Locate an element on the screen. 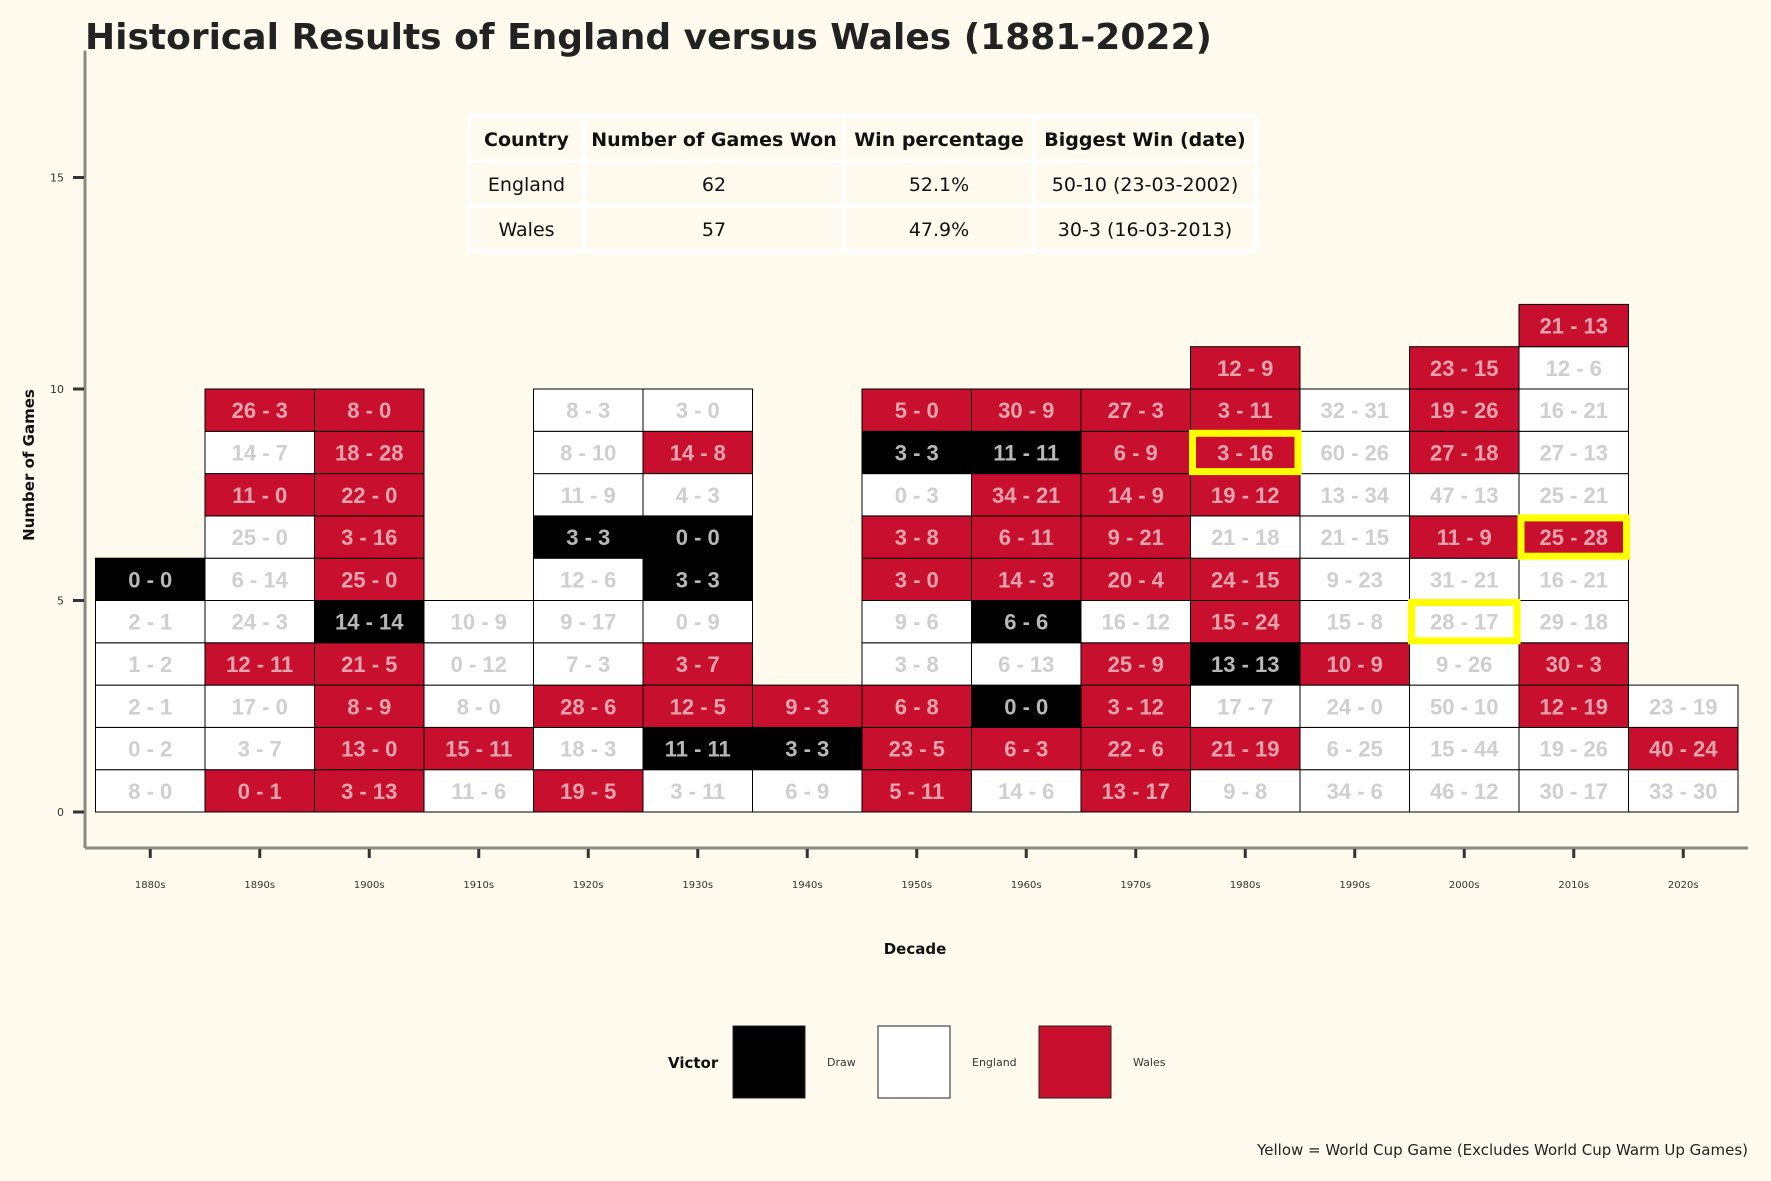 The image size is (1771, 1181). game-score-label: 23 - 15 is located at coordinates (1464, 368).